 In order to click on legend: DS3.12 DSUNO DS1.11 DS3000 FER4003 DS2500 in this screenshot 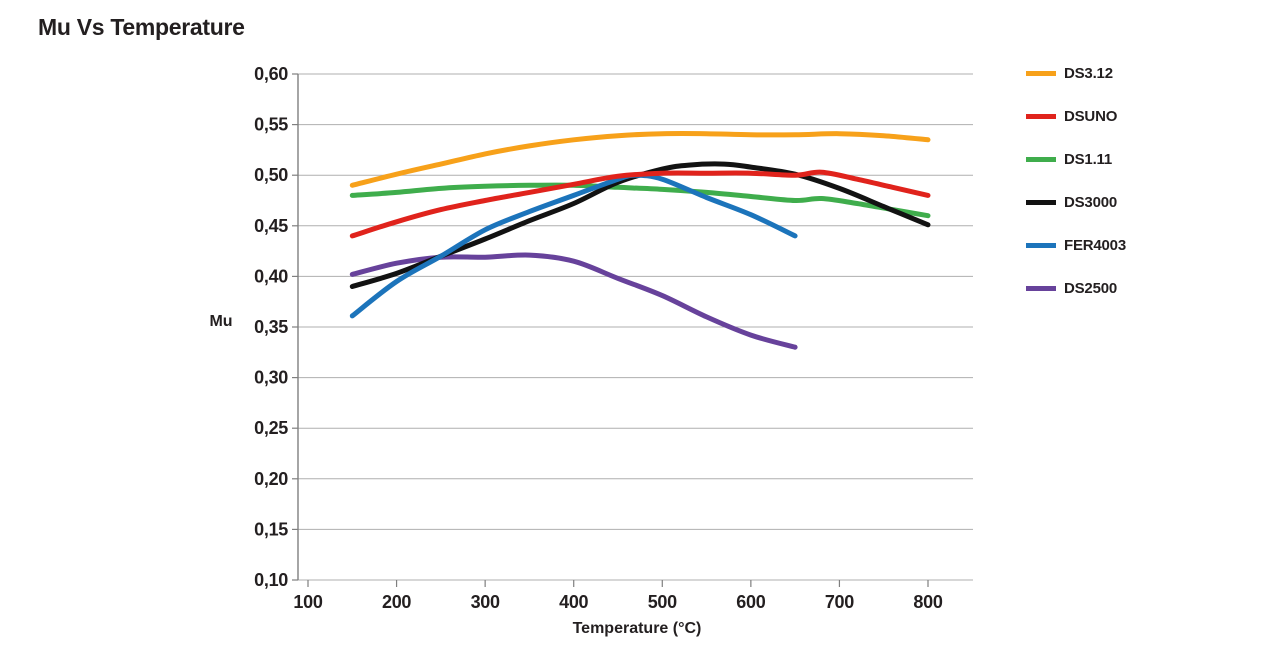, I will do `click(1076, 180)`.